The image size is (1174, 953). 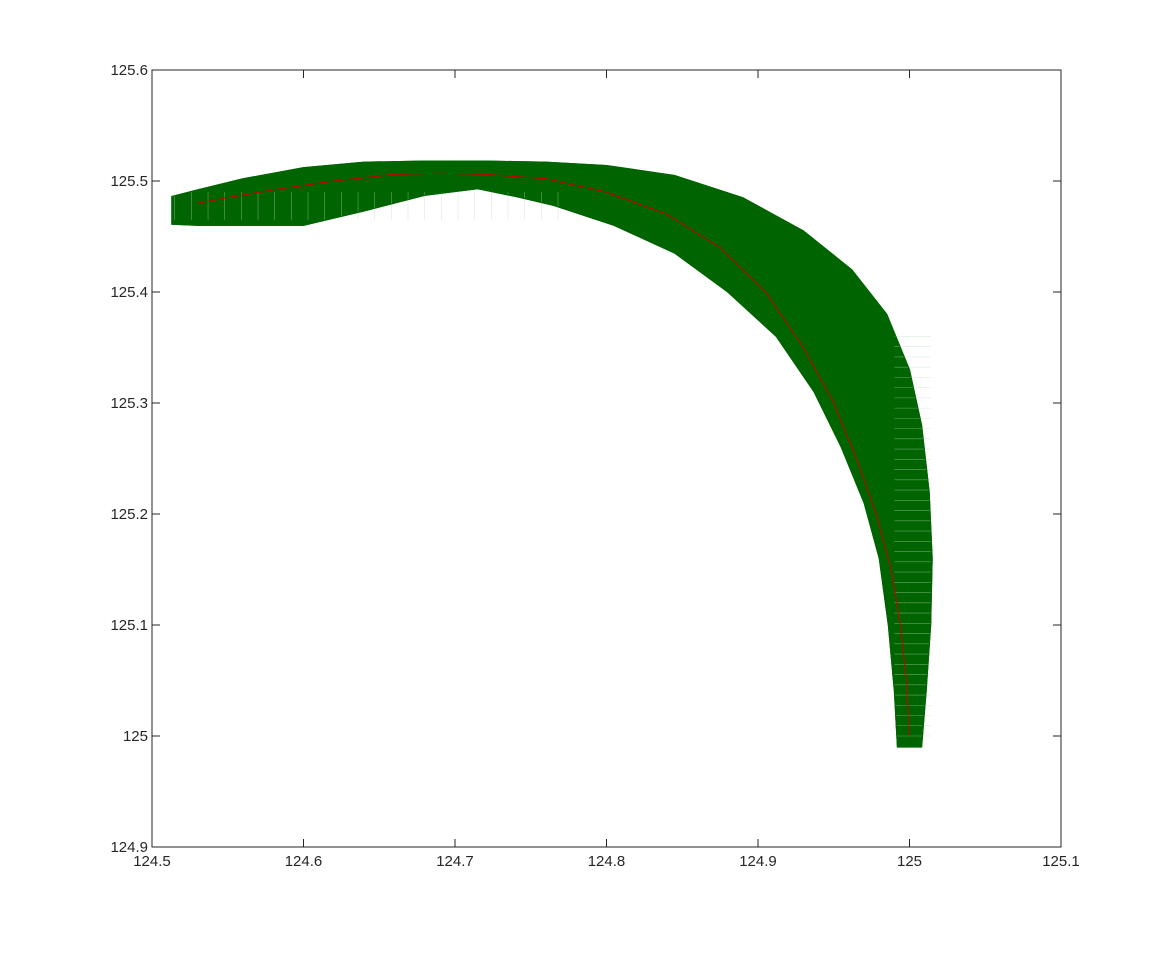 What do you see at coordinates (129, 847) in the screenshot?
I see `y-tick-label: 124.9` at bounding box center [129, 847].